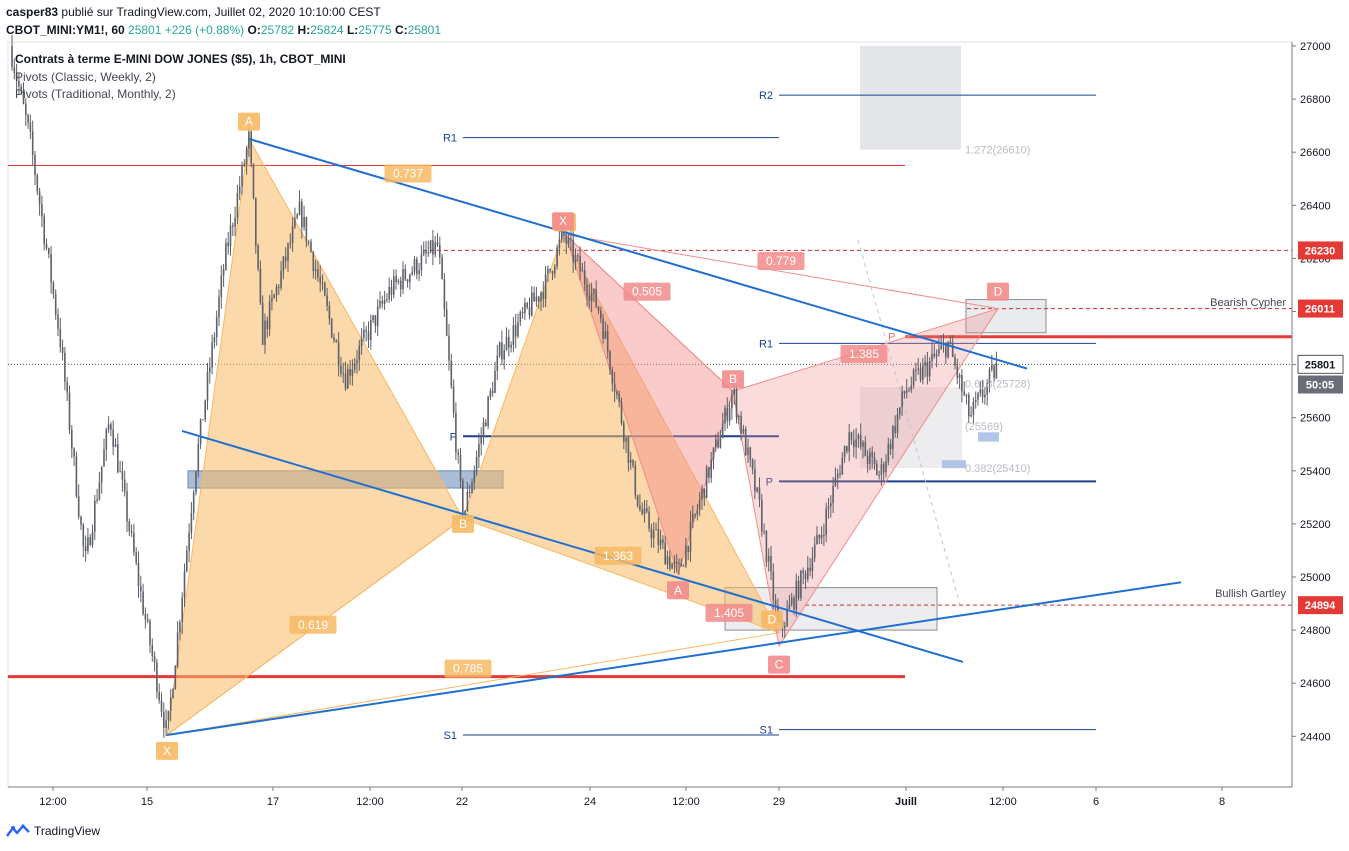 This screenshot has height=851, width=1349. I want to click on cypher-ratio-bd-bg, so click(864, 353).